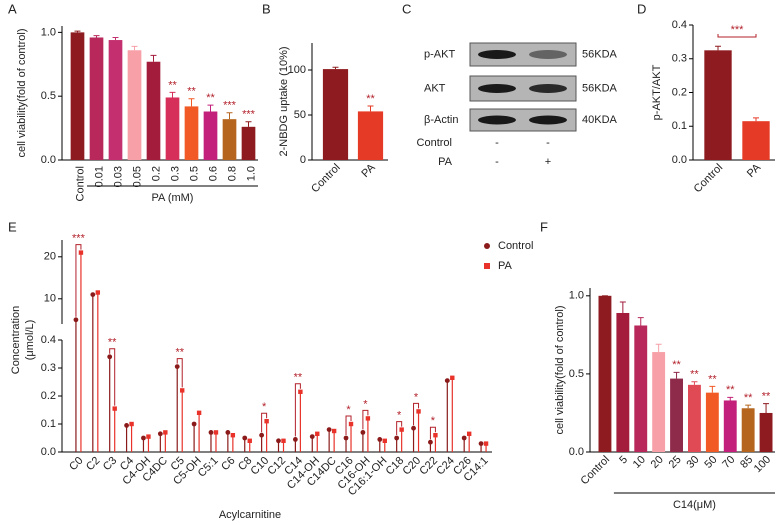  What do you see at coordinates (657, 92) in the screenshot?
I see `y-axis-label: p-AKT/AKT` at bounding box center [657, 92].